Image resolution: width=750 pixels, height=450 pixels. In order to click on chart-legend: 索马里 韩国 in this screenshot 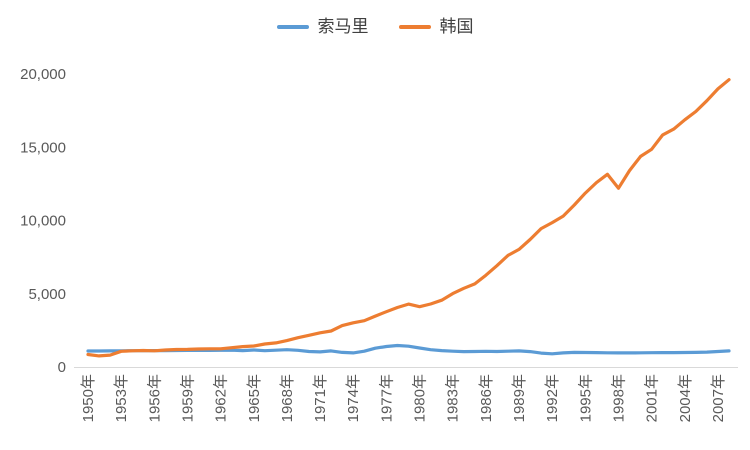, I will do `click(375, 26)`.